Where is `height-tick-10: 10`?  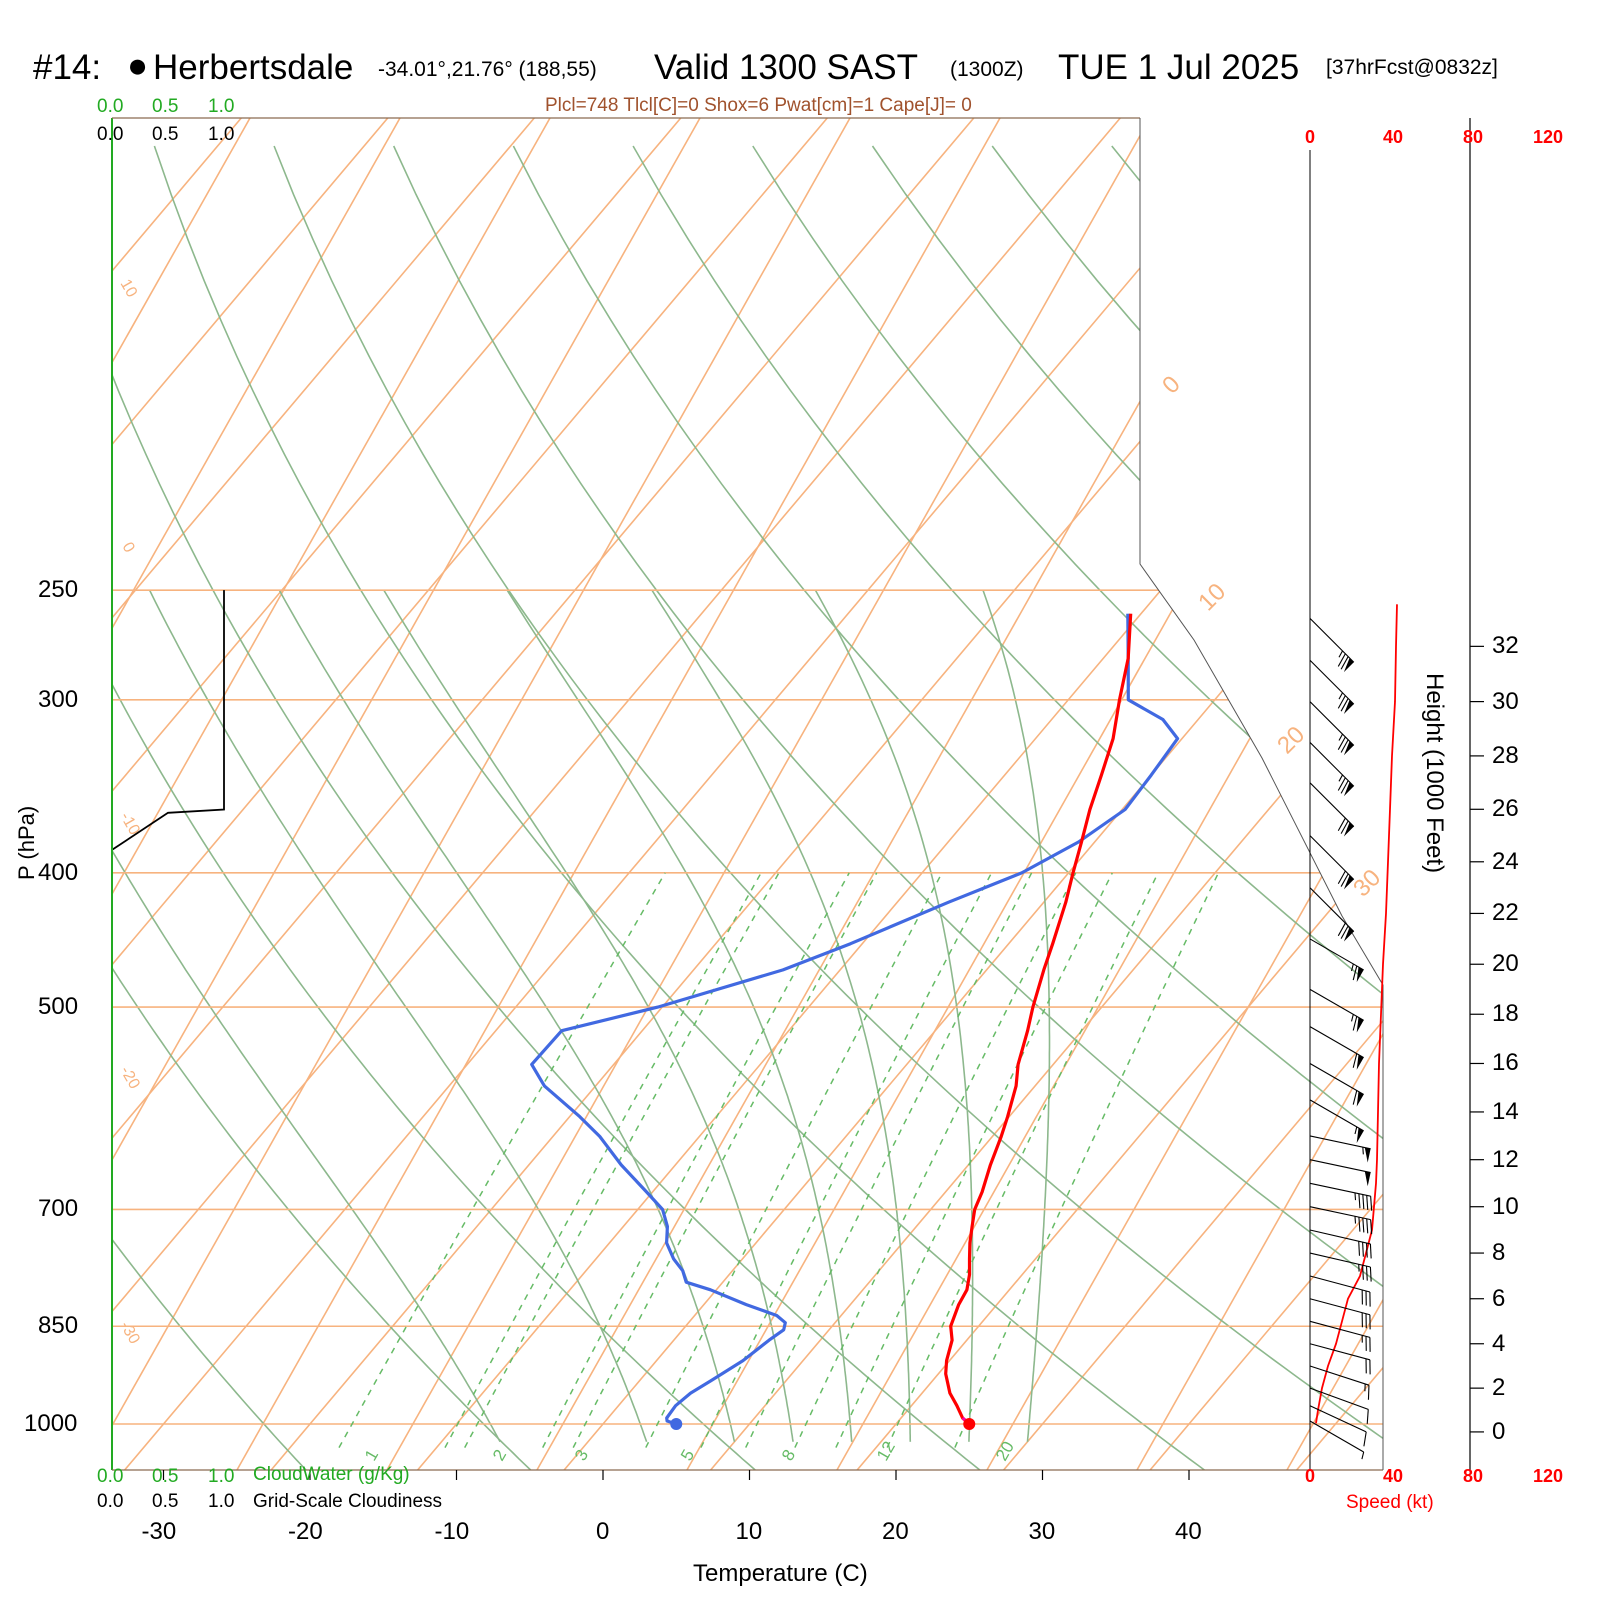
height-tick-10: 10 is located at coordinates (1505, 1206).